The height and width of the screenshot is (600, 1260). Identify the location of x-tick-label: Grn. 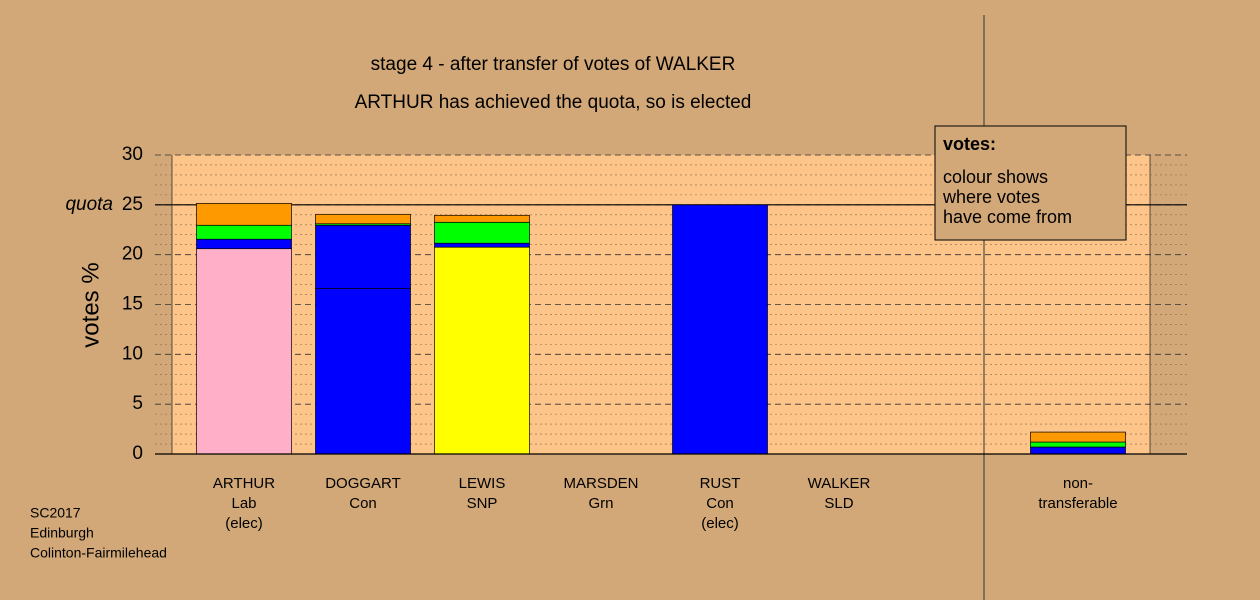
(600, 503).